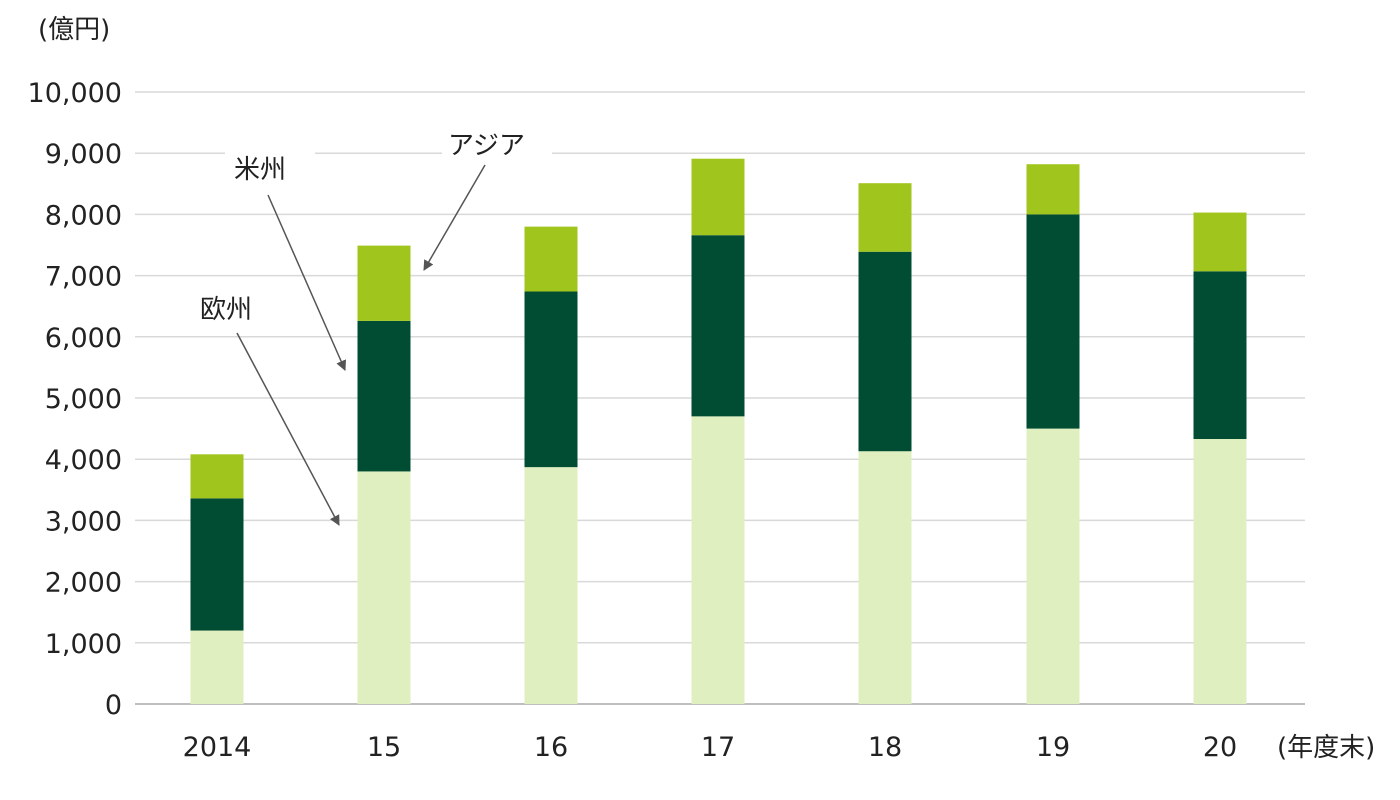  What do you see at coordinates (83, 338) in the screenshot?
I see `y-tick-label: 6,000` at bounding box center [83, 338].